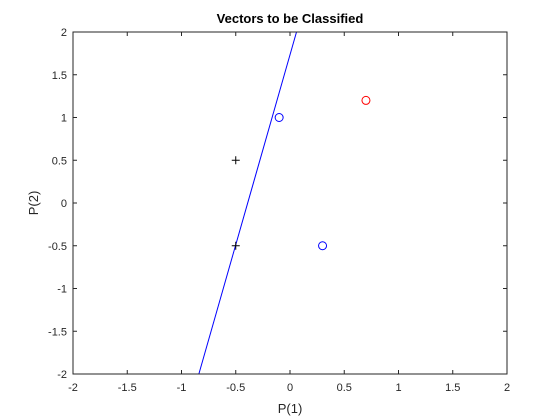  I want to click on x-tick-label: -1, so click(182, 388).